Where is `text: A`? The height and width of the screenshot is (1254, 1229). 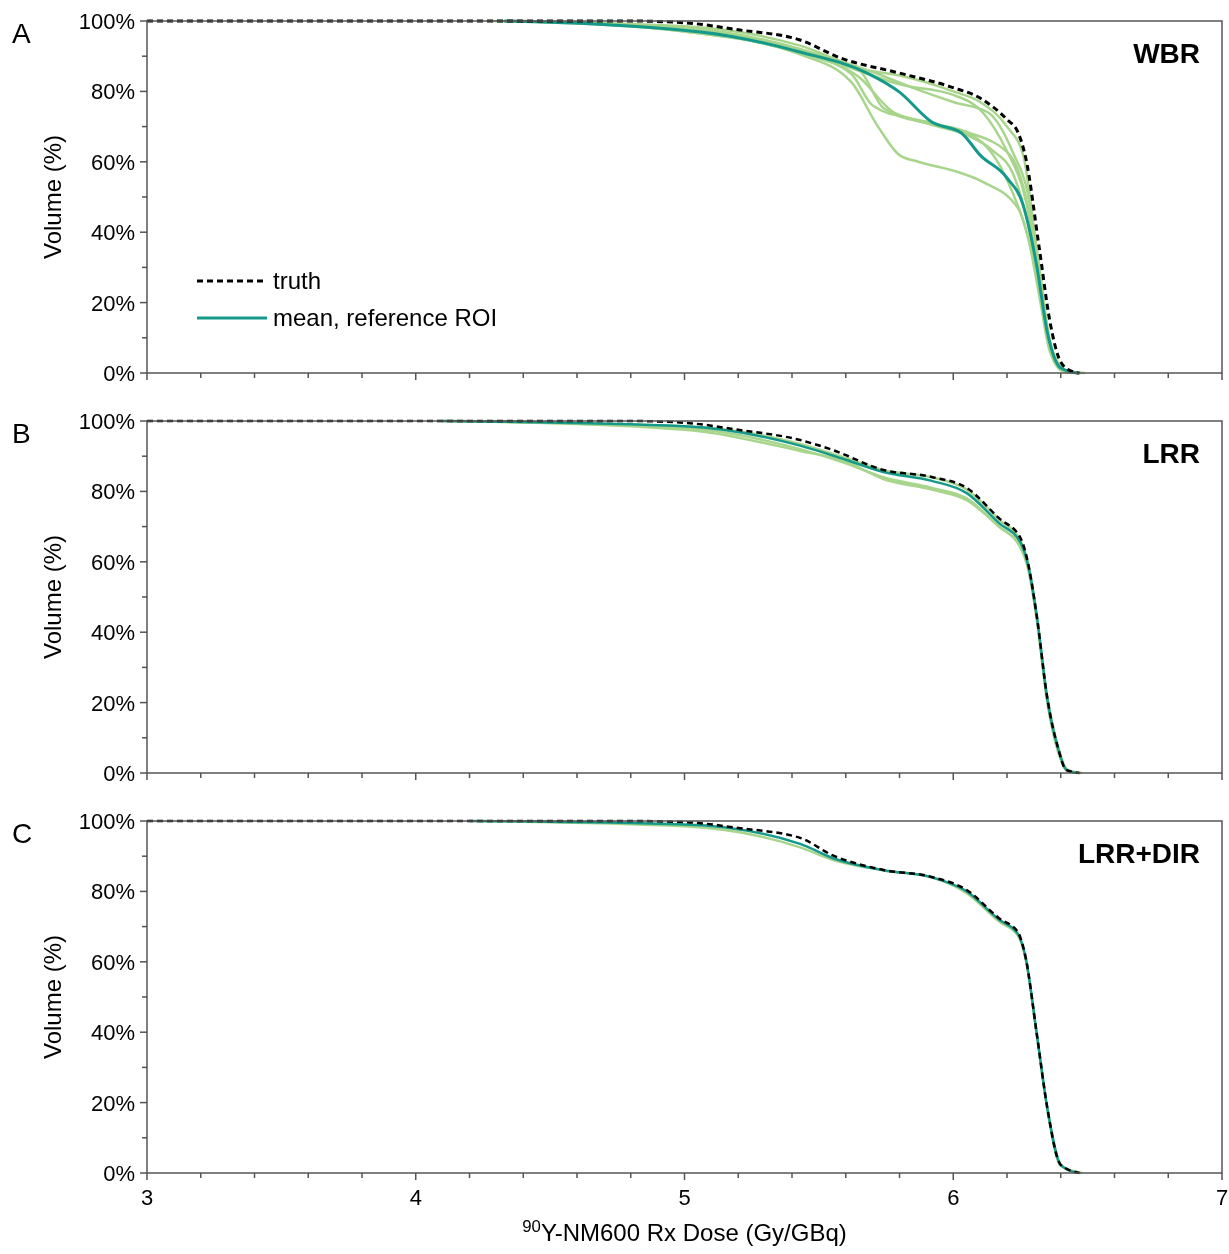
text: A is located at coordinates (21, 33).